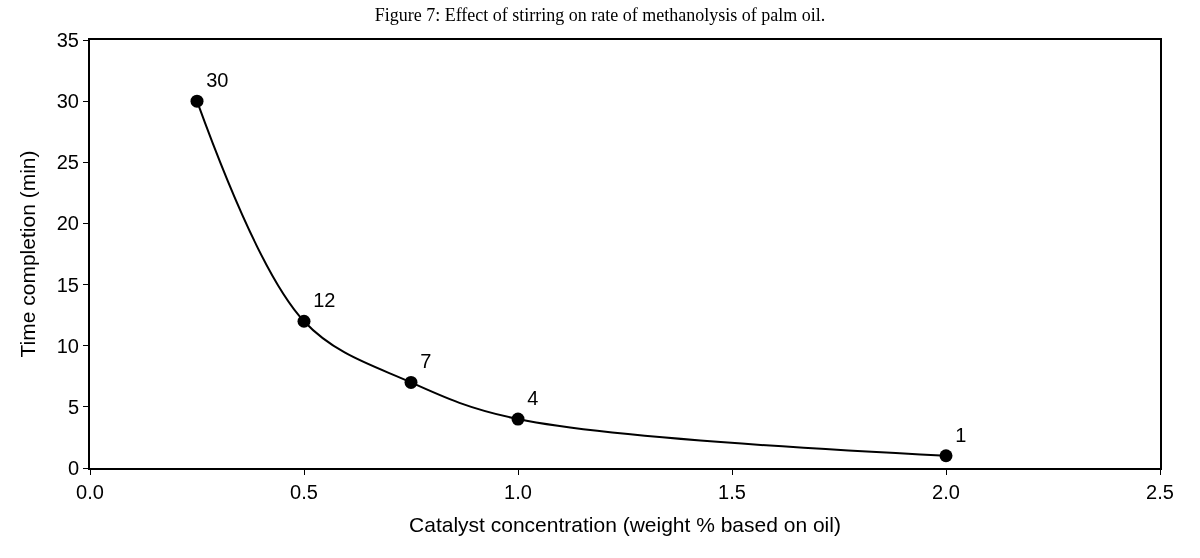  Describe the element at coordinates (217, 80) in the screenshot. I see `data-label: 30` at that location.